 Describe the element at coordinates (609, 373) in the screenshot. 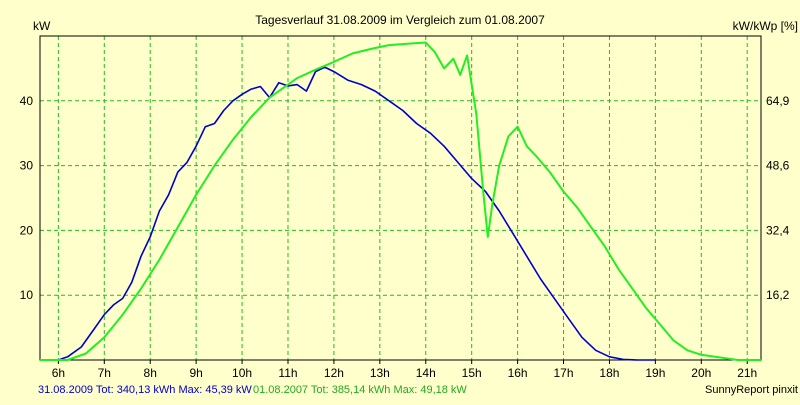

I see `x-tick-label: 18h` at that location.